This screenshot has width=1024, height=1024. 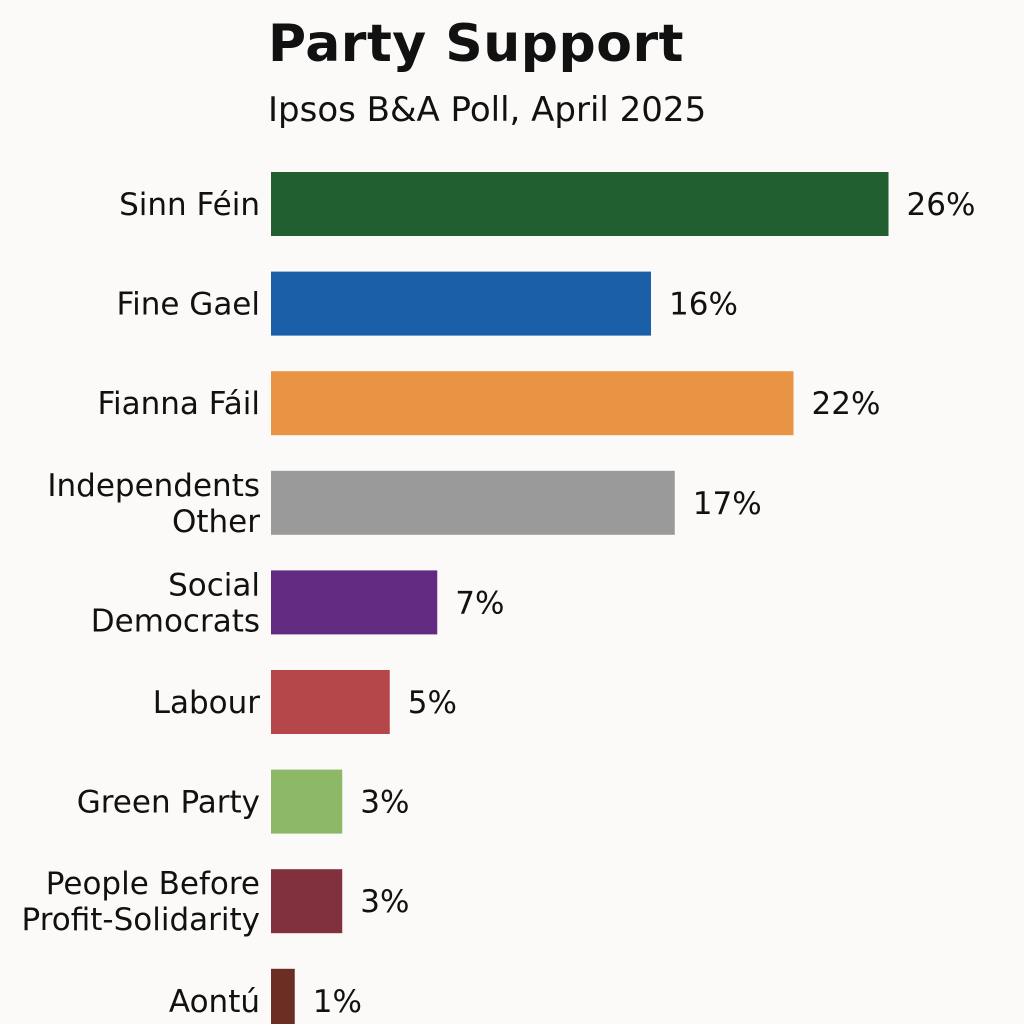 What do you see at coordinates (727, 504) in the screenshot?
I see `value-label-3: 17%` at bounding box center [727, 504].